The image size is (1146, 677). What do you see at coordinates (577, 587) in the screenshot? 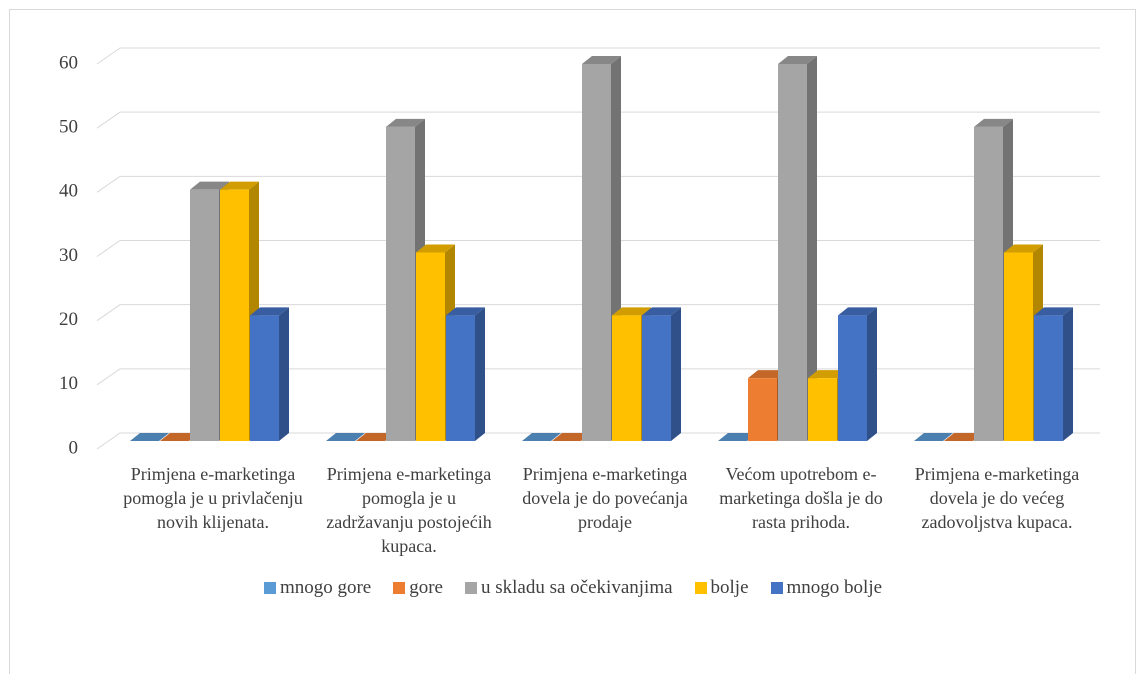
I see `legend-label: u skladu sa očekivanjima` at bounding box center [577, 587].